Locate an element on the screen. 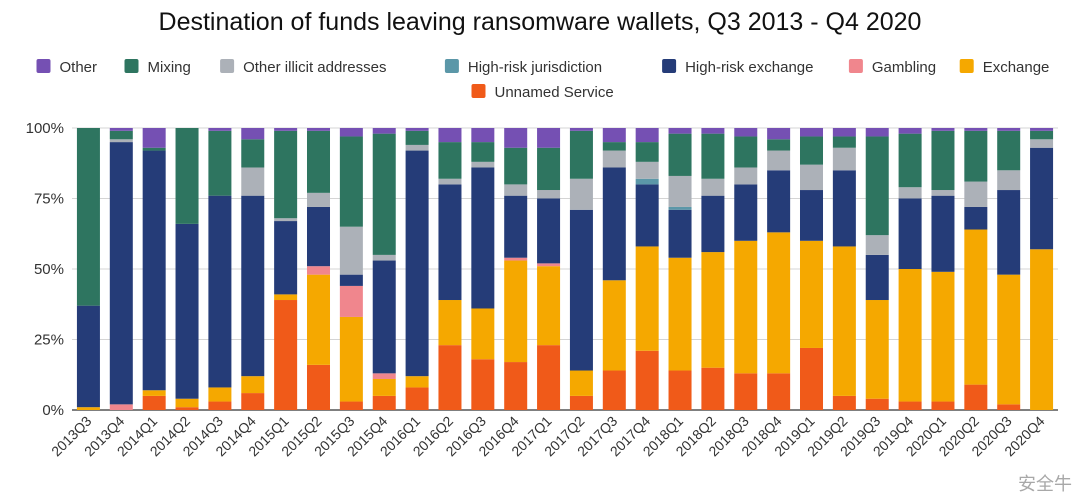 This screenshot has height=502, width=1080. legend-label: Exchange is located at coordinates (1016, 67).